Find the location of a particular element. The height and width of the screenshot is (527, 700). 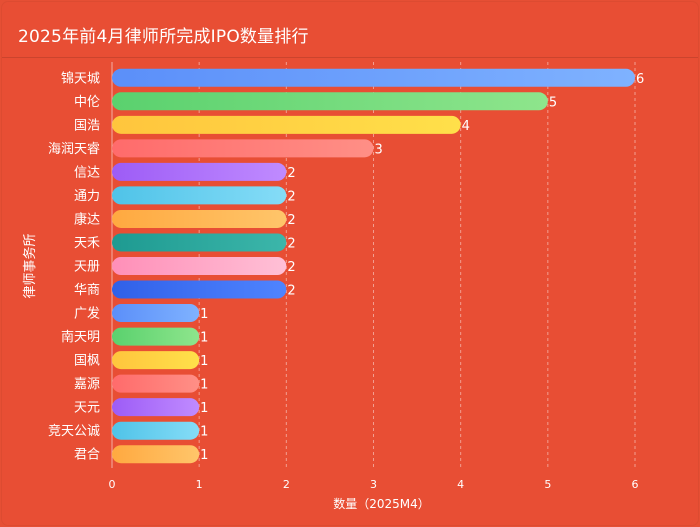

category-label: 华商 is located at coordinates (87, 290).